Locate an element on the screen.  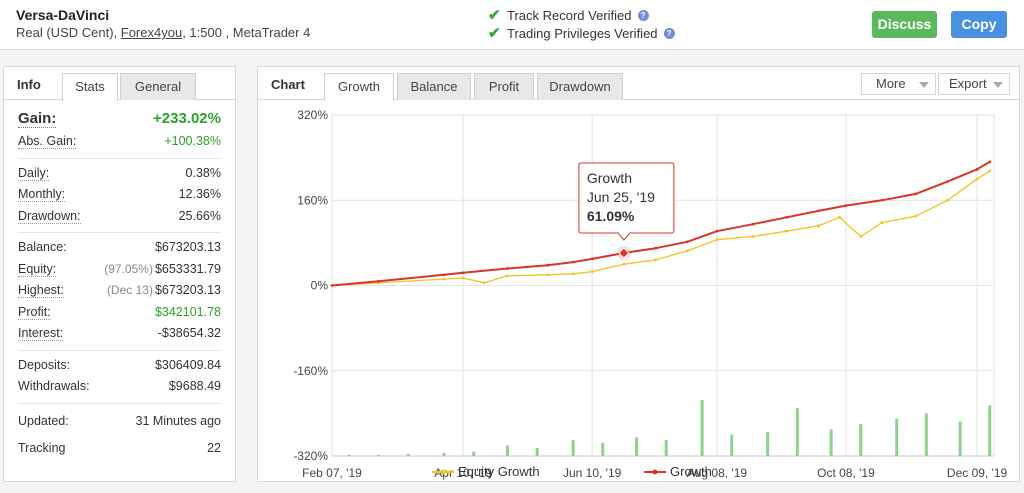
account-type: Real (USD Cent), is located at coordinates (67, 32).